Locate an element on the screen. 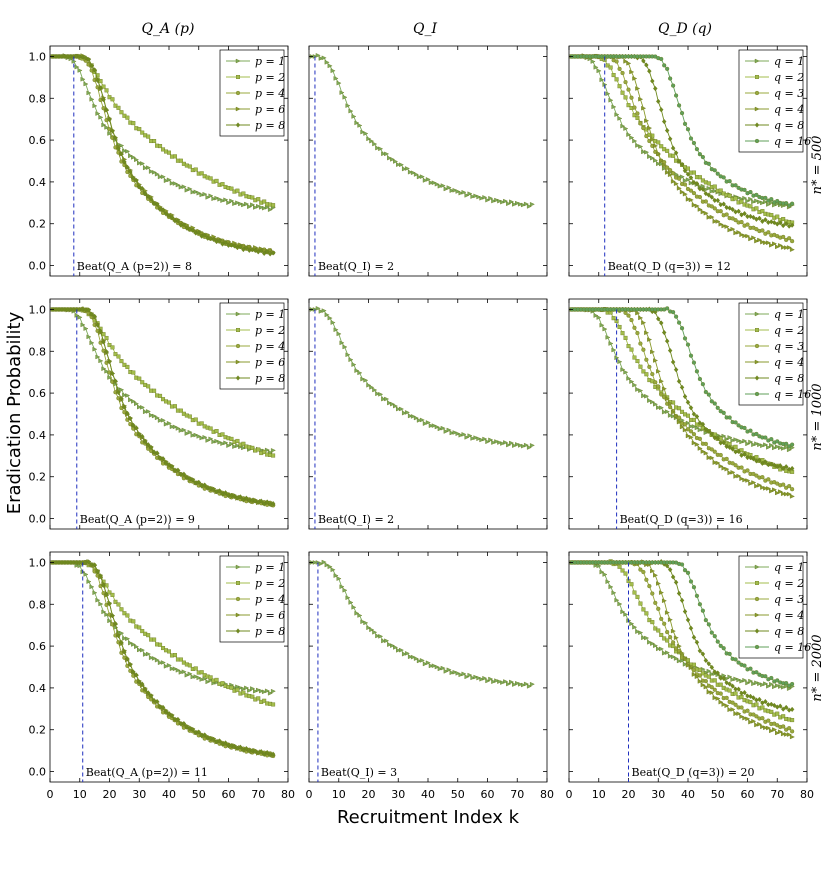 The image size is (830, 872). y-tick-label: 0.0 is located at coordinates (38, 772).